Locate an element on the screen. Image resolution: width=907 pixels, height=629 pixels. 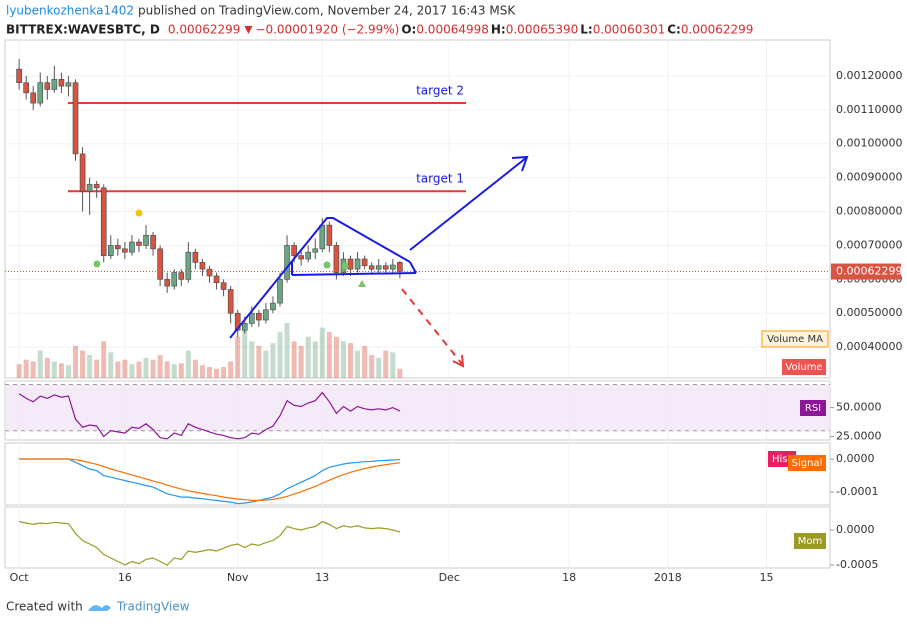
x-tick-label: 18 is located at coordinates (569, 577).